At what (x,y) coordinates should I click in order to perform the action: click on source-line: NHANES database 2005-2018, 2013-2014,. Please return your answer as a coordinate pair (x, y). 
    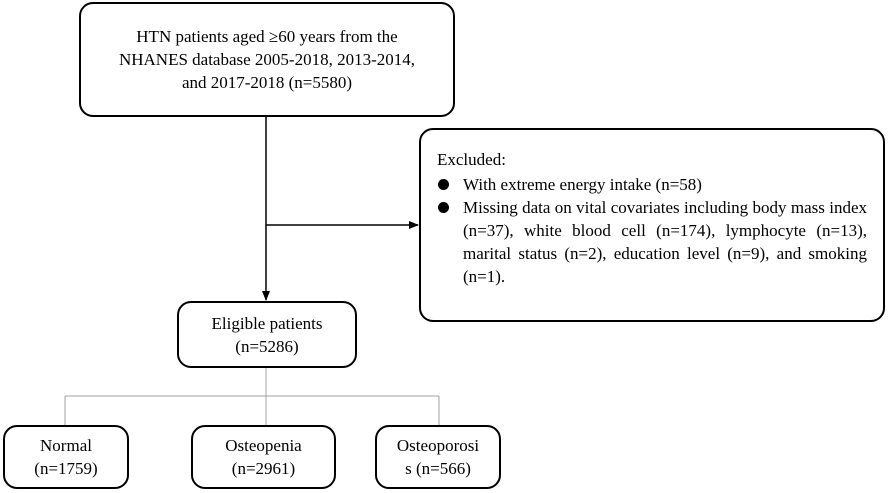
    Looking at the image, I should click on (267, 59).